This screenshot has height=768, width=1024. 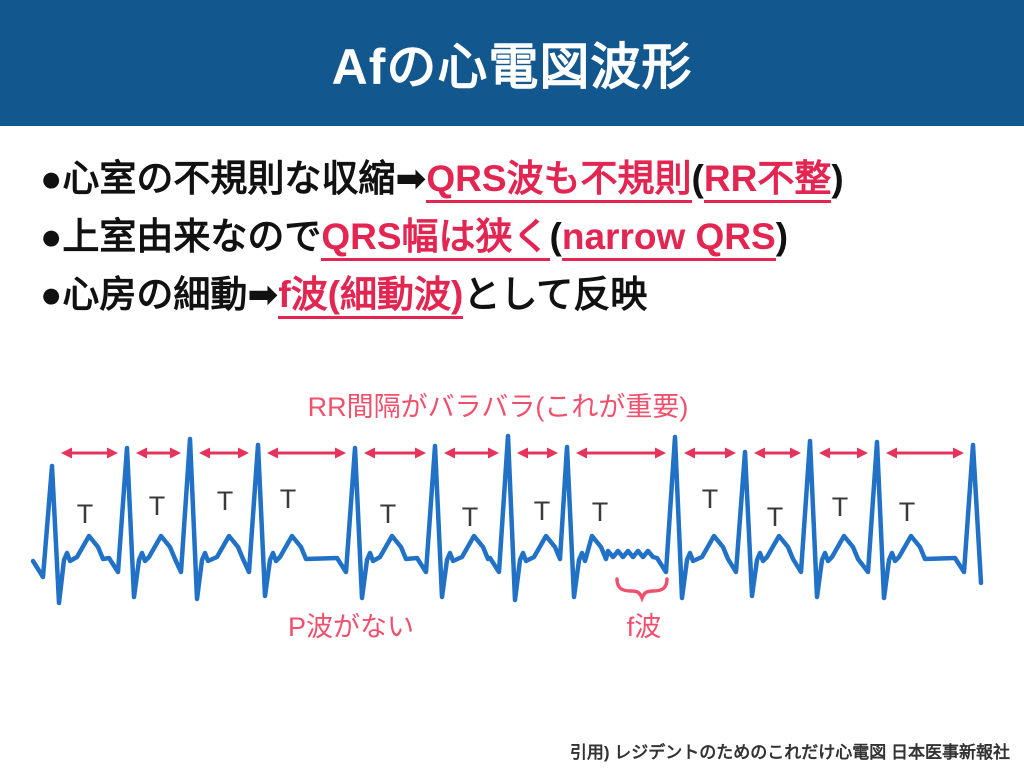 I want to click on bullet-item: ●心室の不規則な収縮➡QRS波も不規則(RR不整), so click(x=527, y=179).